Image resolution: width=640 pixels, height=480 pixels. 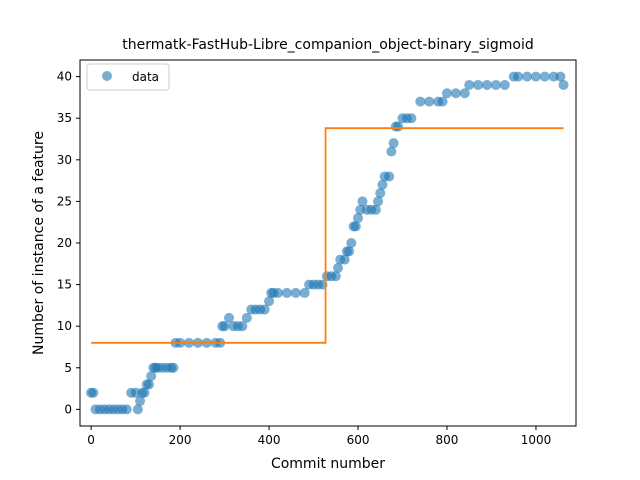 What do you see at coordinates (91, 440) in the screenshot?
I see `x-tick-label: 0` at bounding box center [91, 440].